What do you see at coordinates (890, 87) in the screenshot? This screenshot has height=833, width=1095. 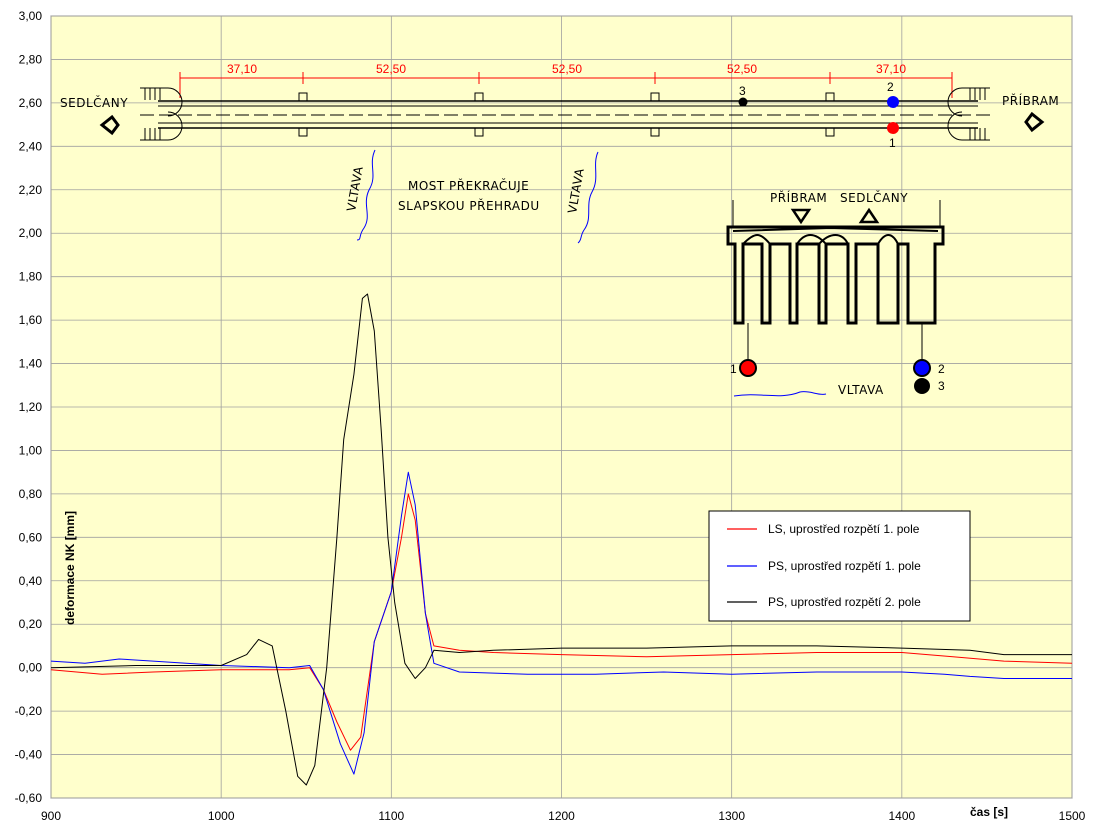 I see `sensor-label-2: 2` at bounding box center [890, 87].